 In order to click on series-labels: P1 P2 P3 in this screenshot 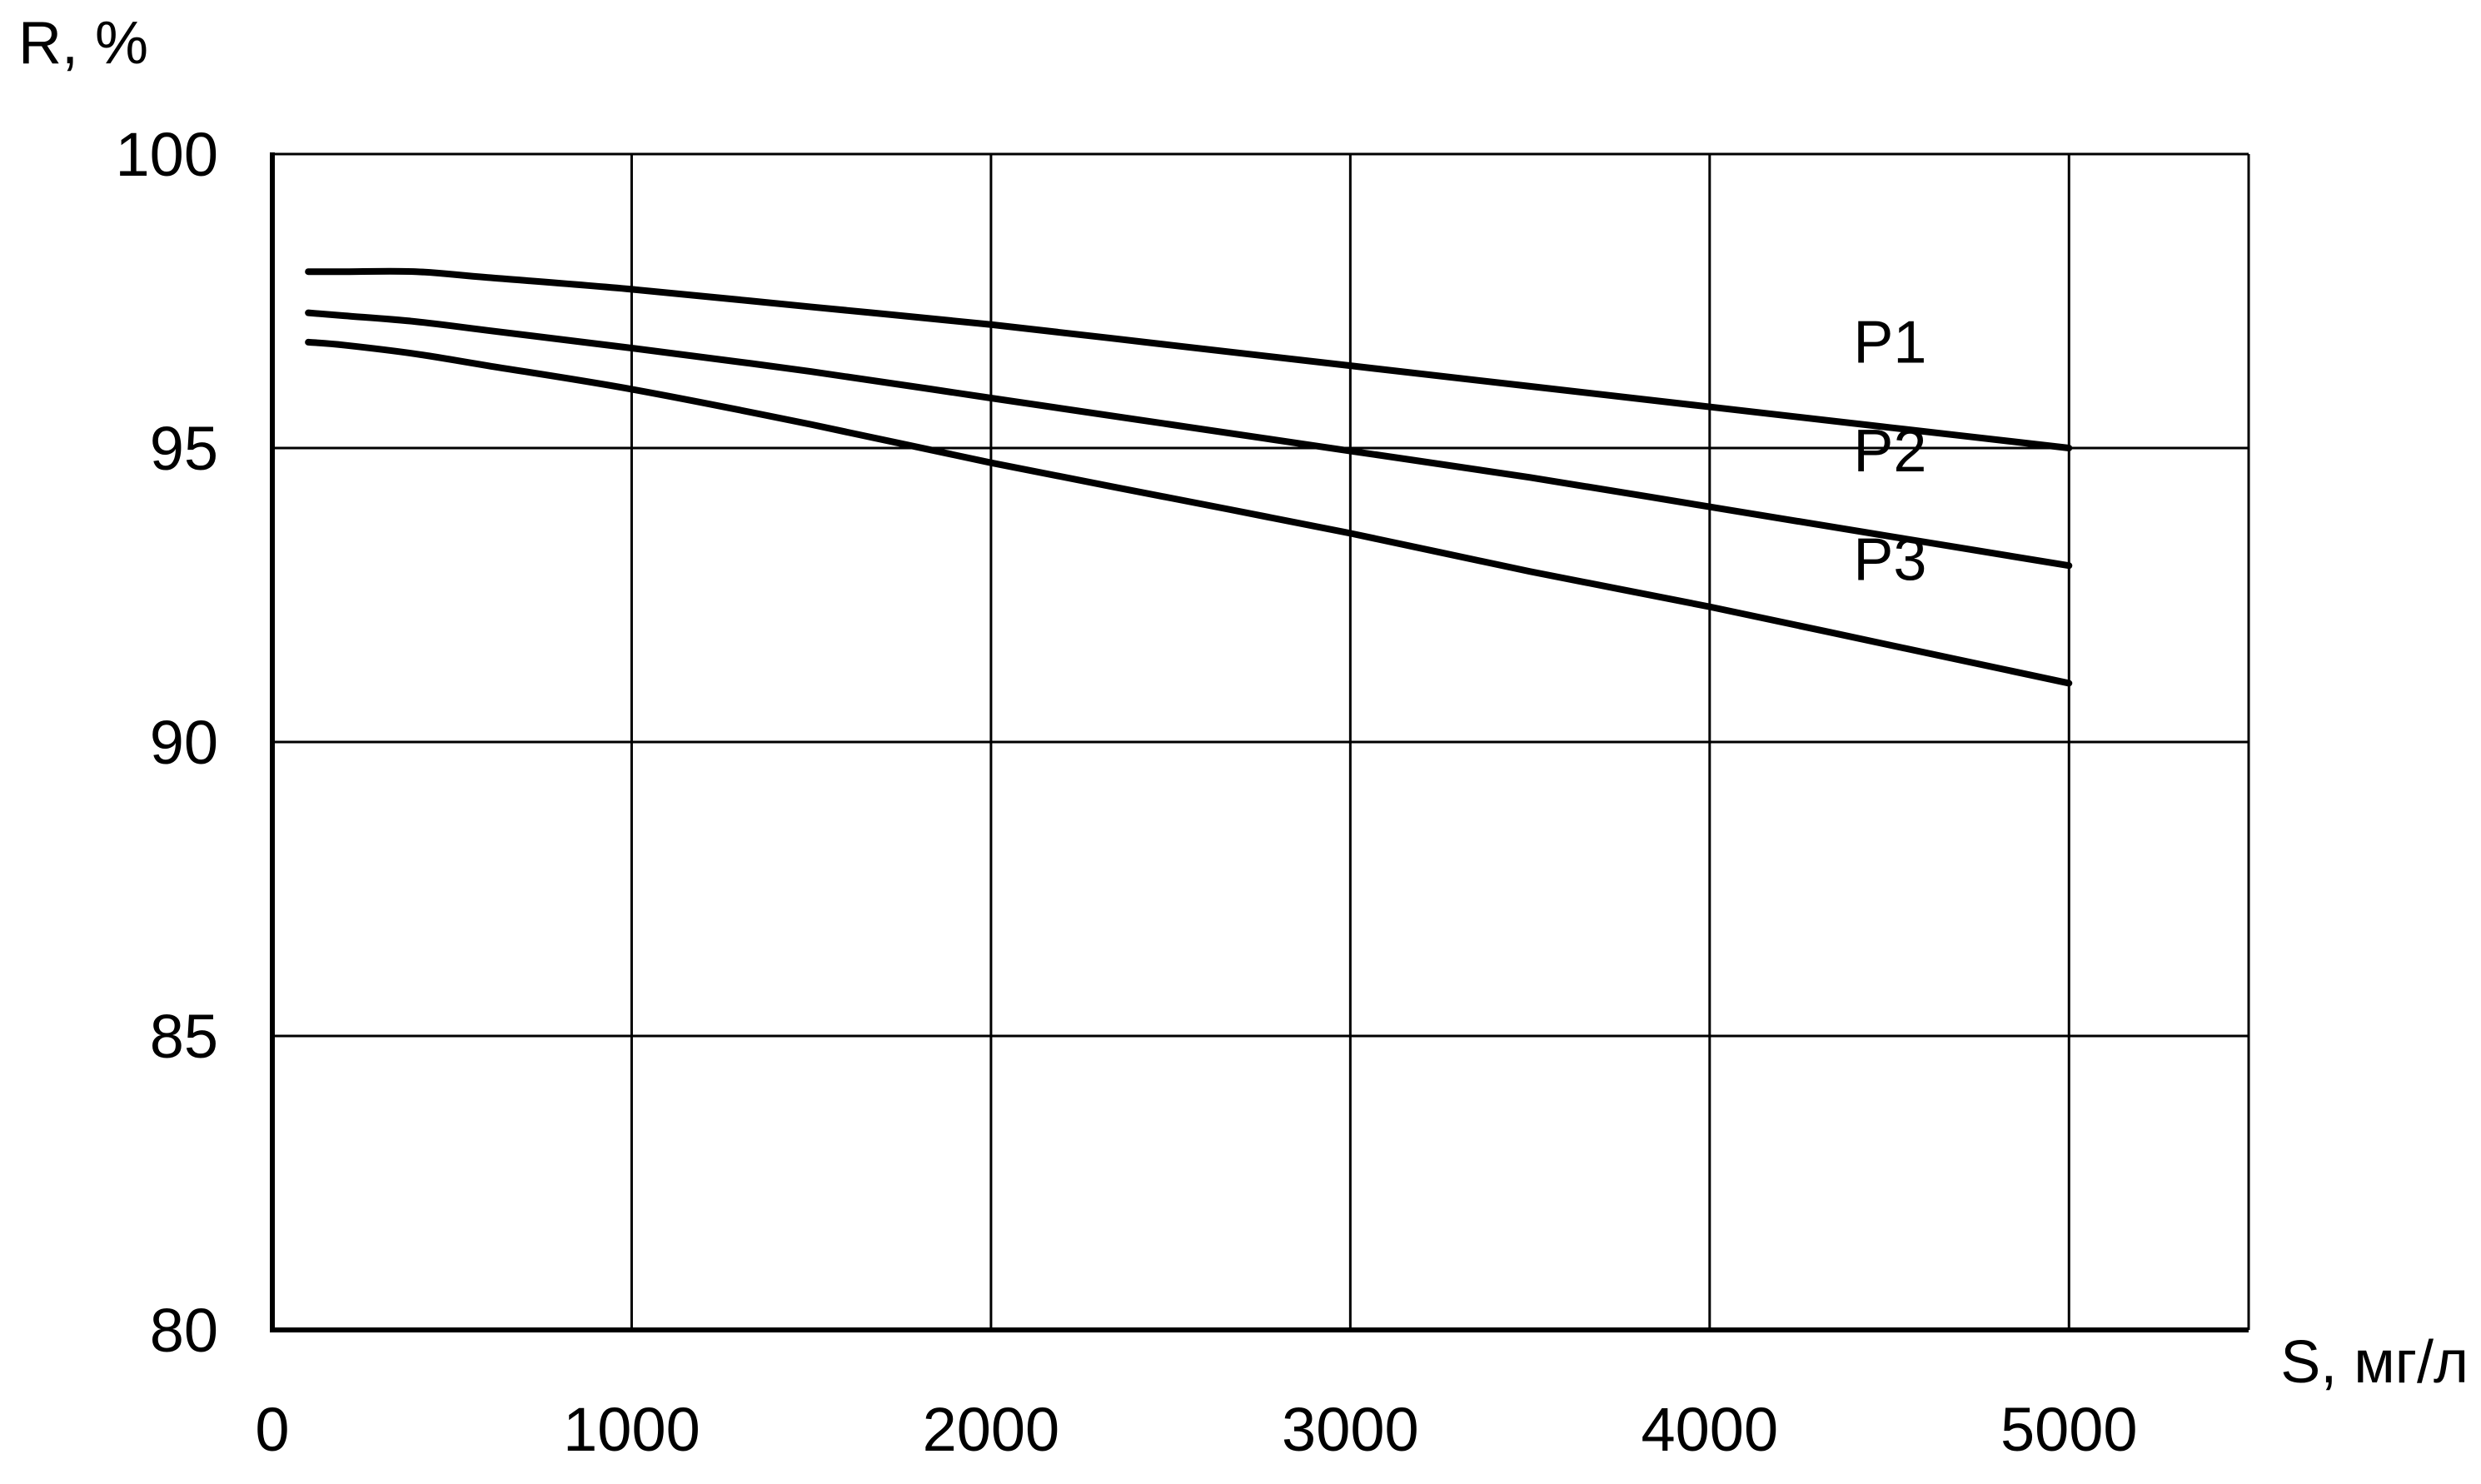, I will do `click(1889, 451)`.